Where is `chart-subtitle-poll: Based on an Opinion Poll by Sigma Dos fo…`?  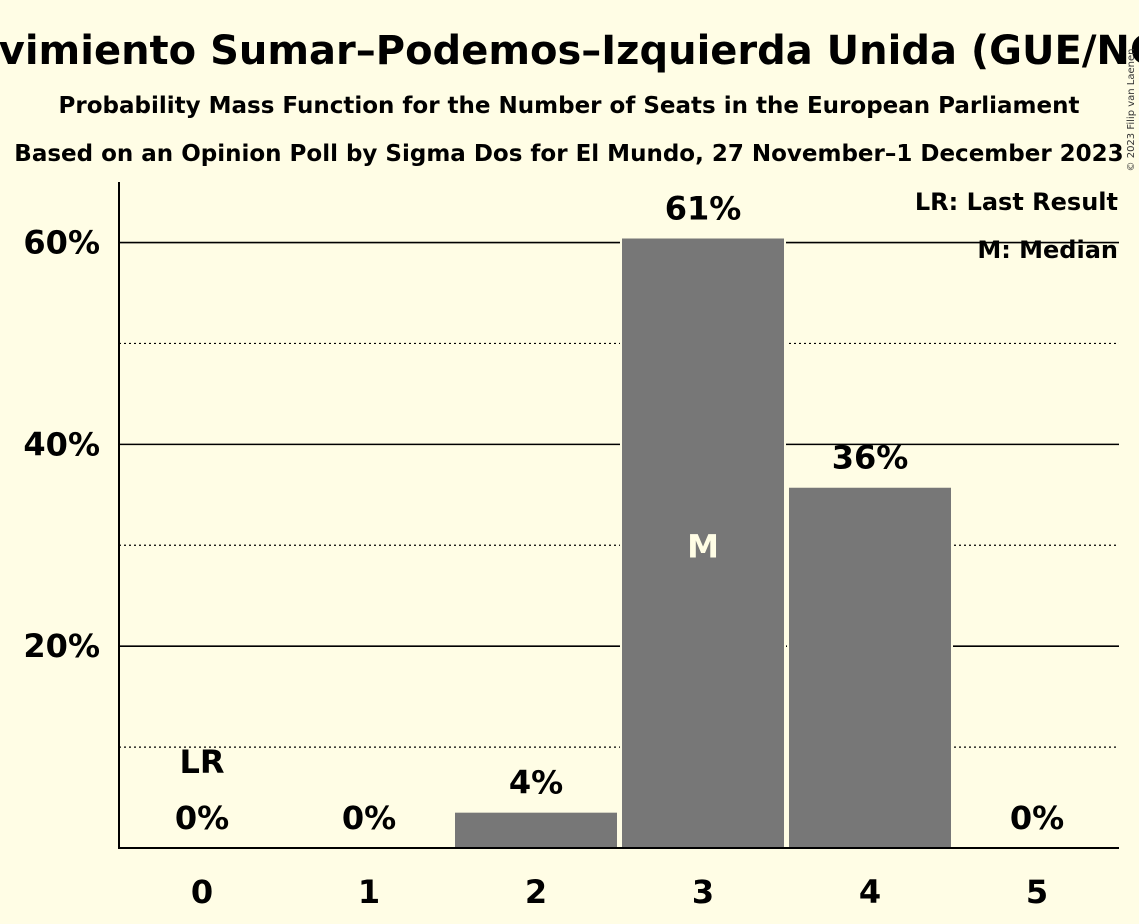
chart-subtitle-poll: Based on an Opinion Poll by Sigma Dos fo… is located at coordinates (568, 154).